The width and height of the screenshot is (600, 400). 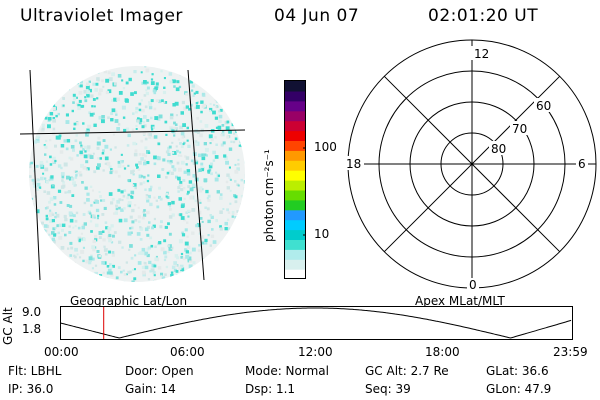 What do you see at coordinates (8, 326) in the screenshot?
I see `orbit-ylabel: GC Alt` at bounding box center [8, 326].